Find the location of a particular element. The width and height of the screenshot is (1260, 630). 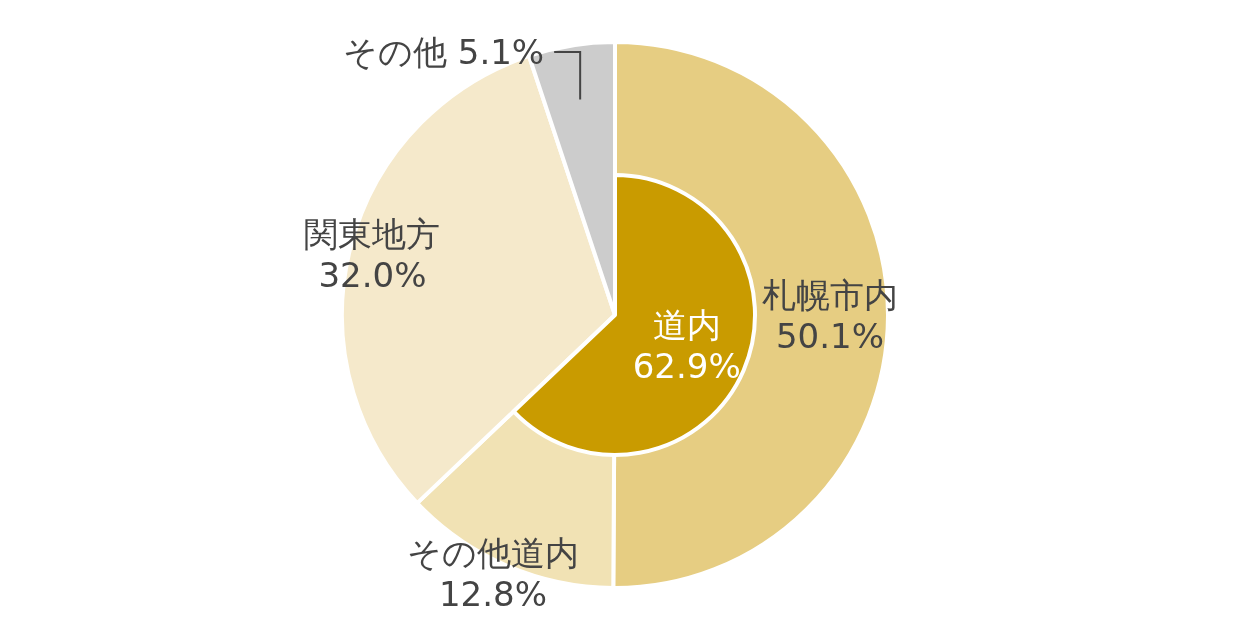

slice-label: その他道内 is located at coordinates (493, 553).